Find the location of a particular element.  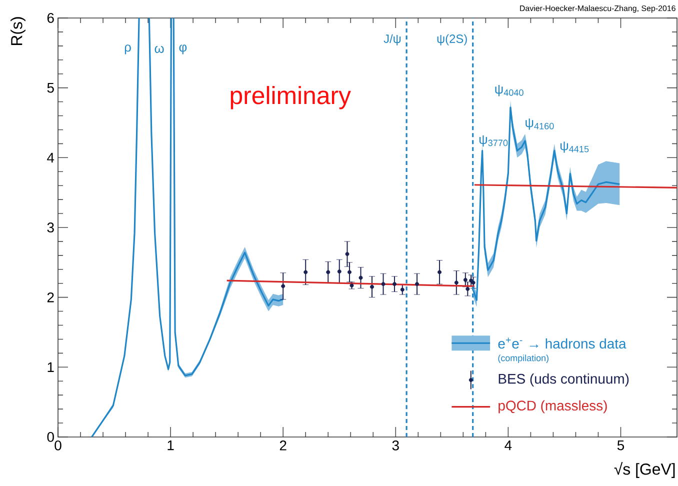

legend-label: pQCD (massless) is located at coordinates (552, 407).